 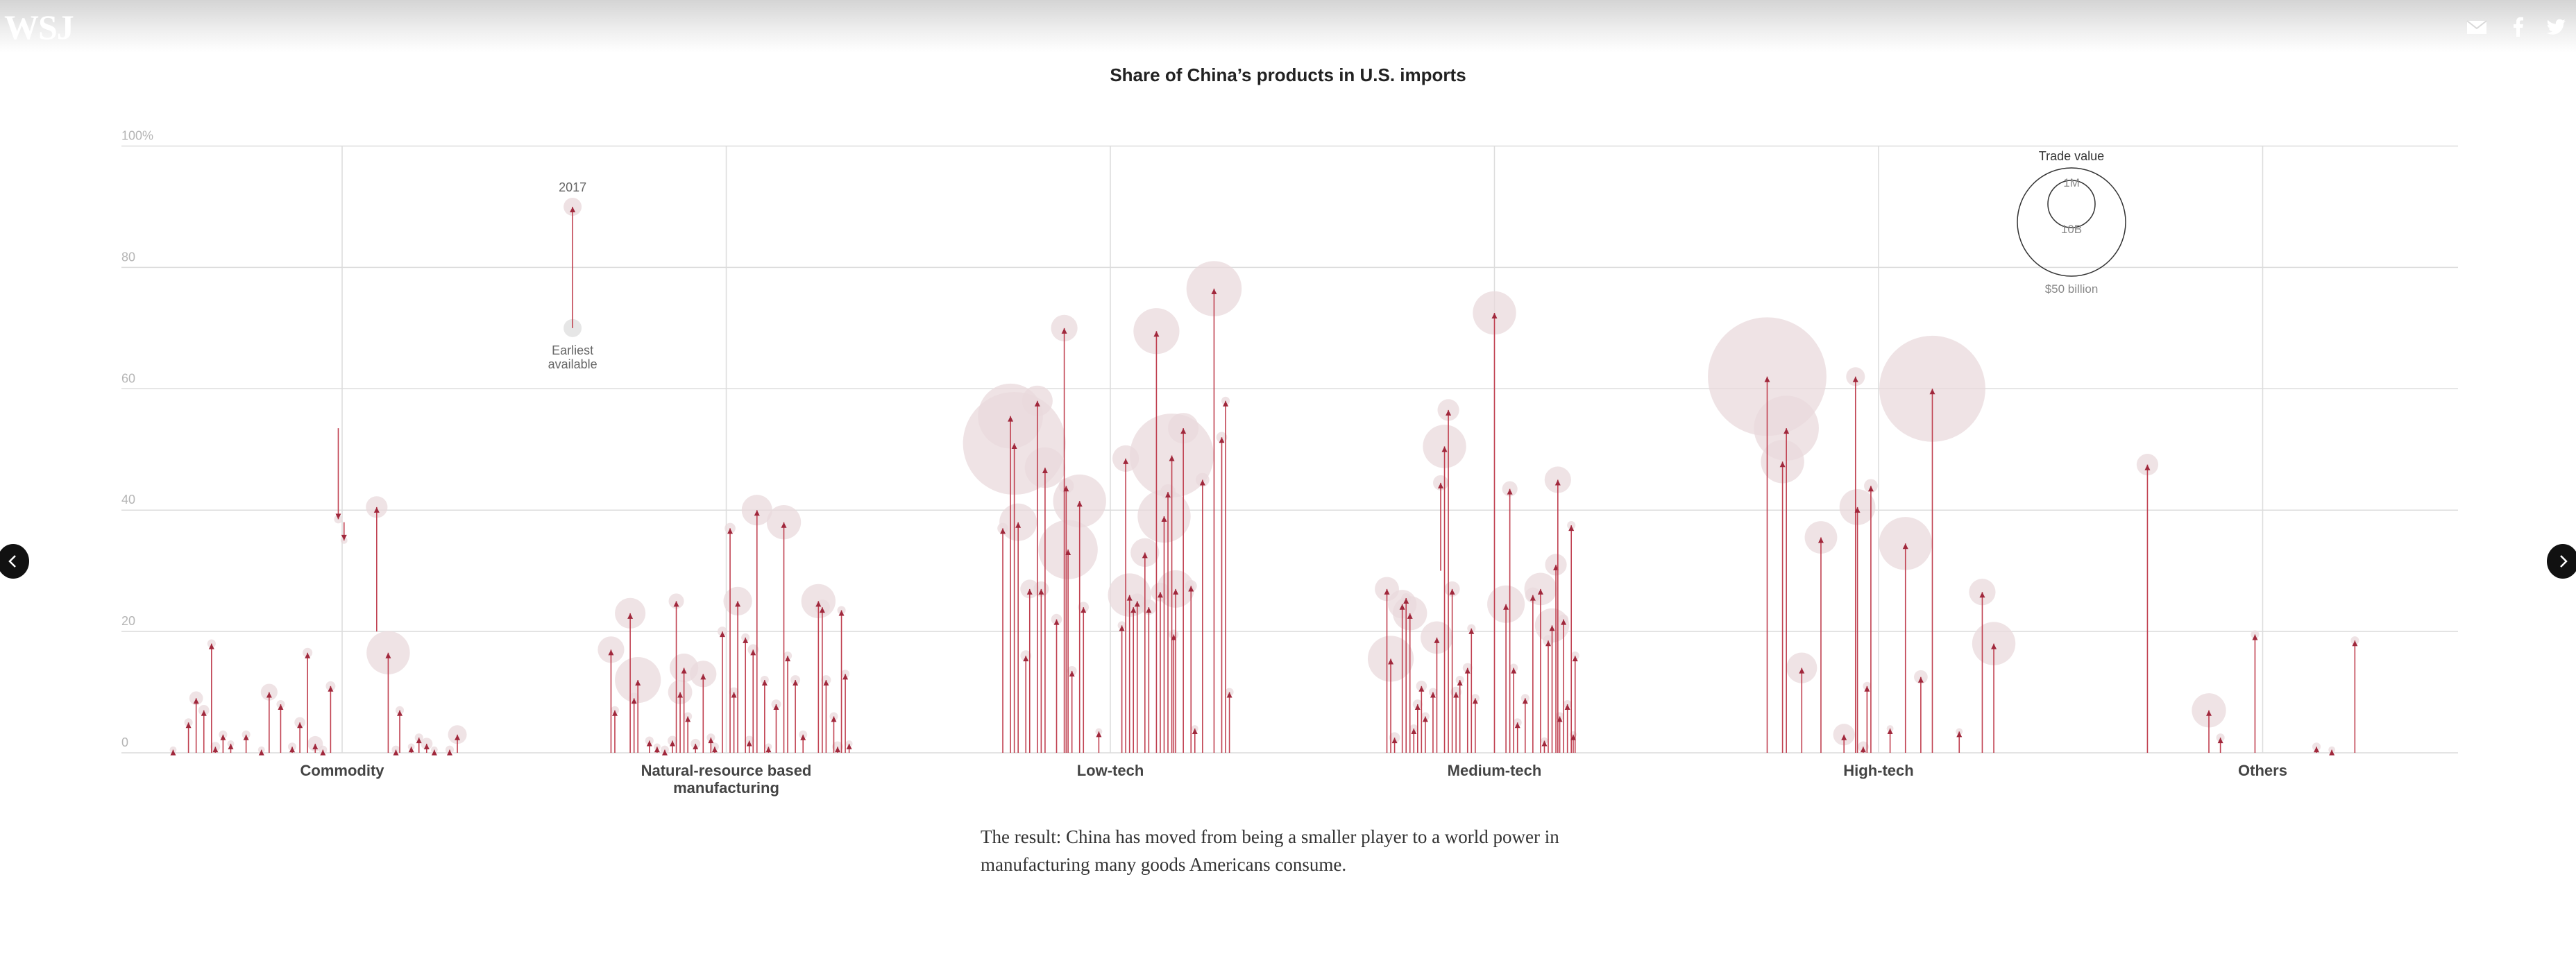 What do you see at coordinates (2477, 27) in the screenshot?
I see `email-icon` at bounding box center [2477, 27].